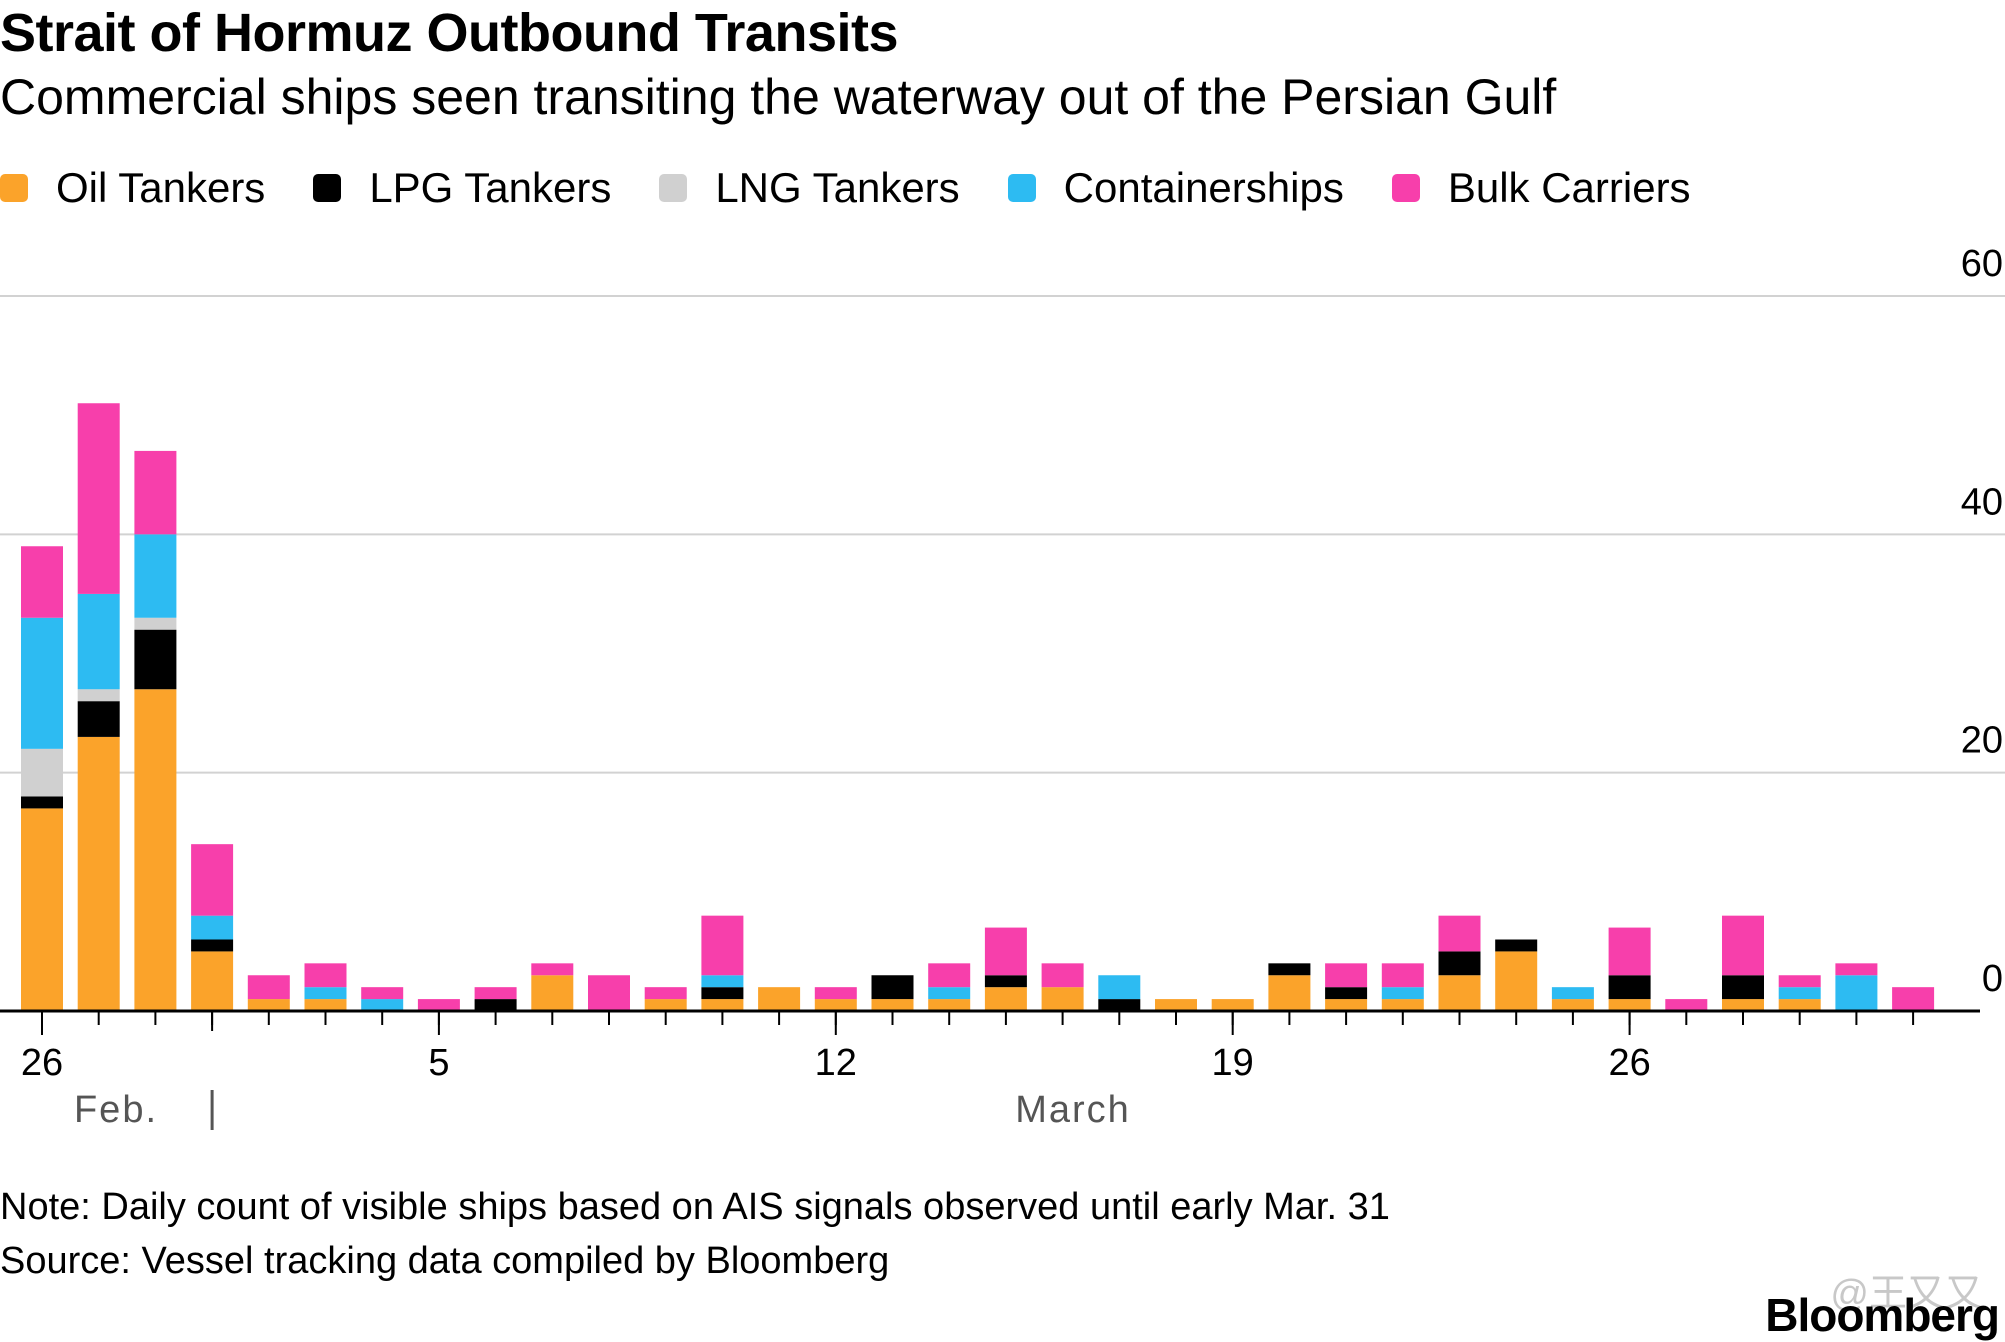 The image size is (2005, 1342). What do you see at coordinates (116, 1110) in the screenshot?
I see `month-label-feb: Feb.` at bounding box center [116, 1110].